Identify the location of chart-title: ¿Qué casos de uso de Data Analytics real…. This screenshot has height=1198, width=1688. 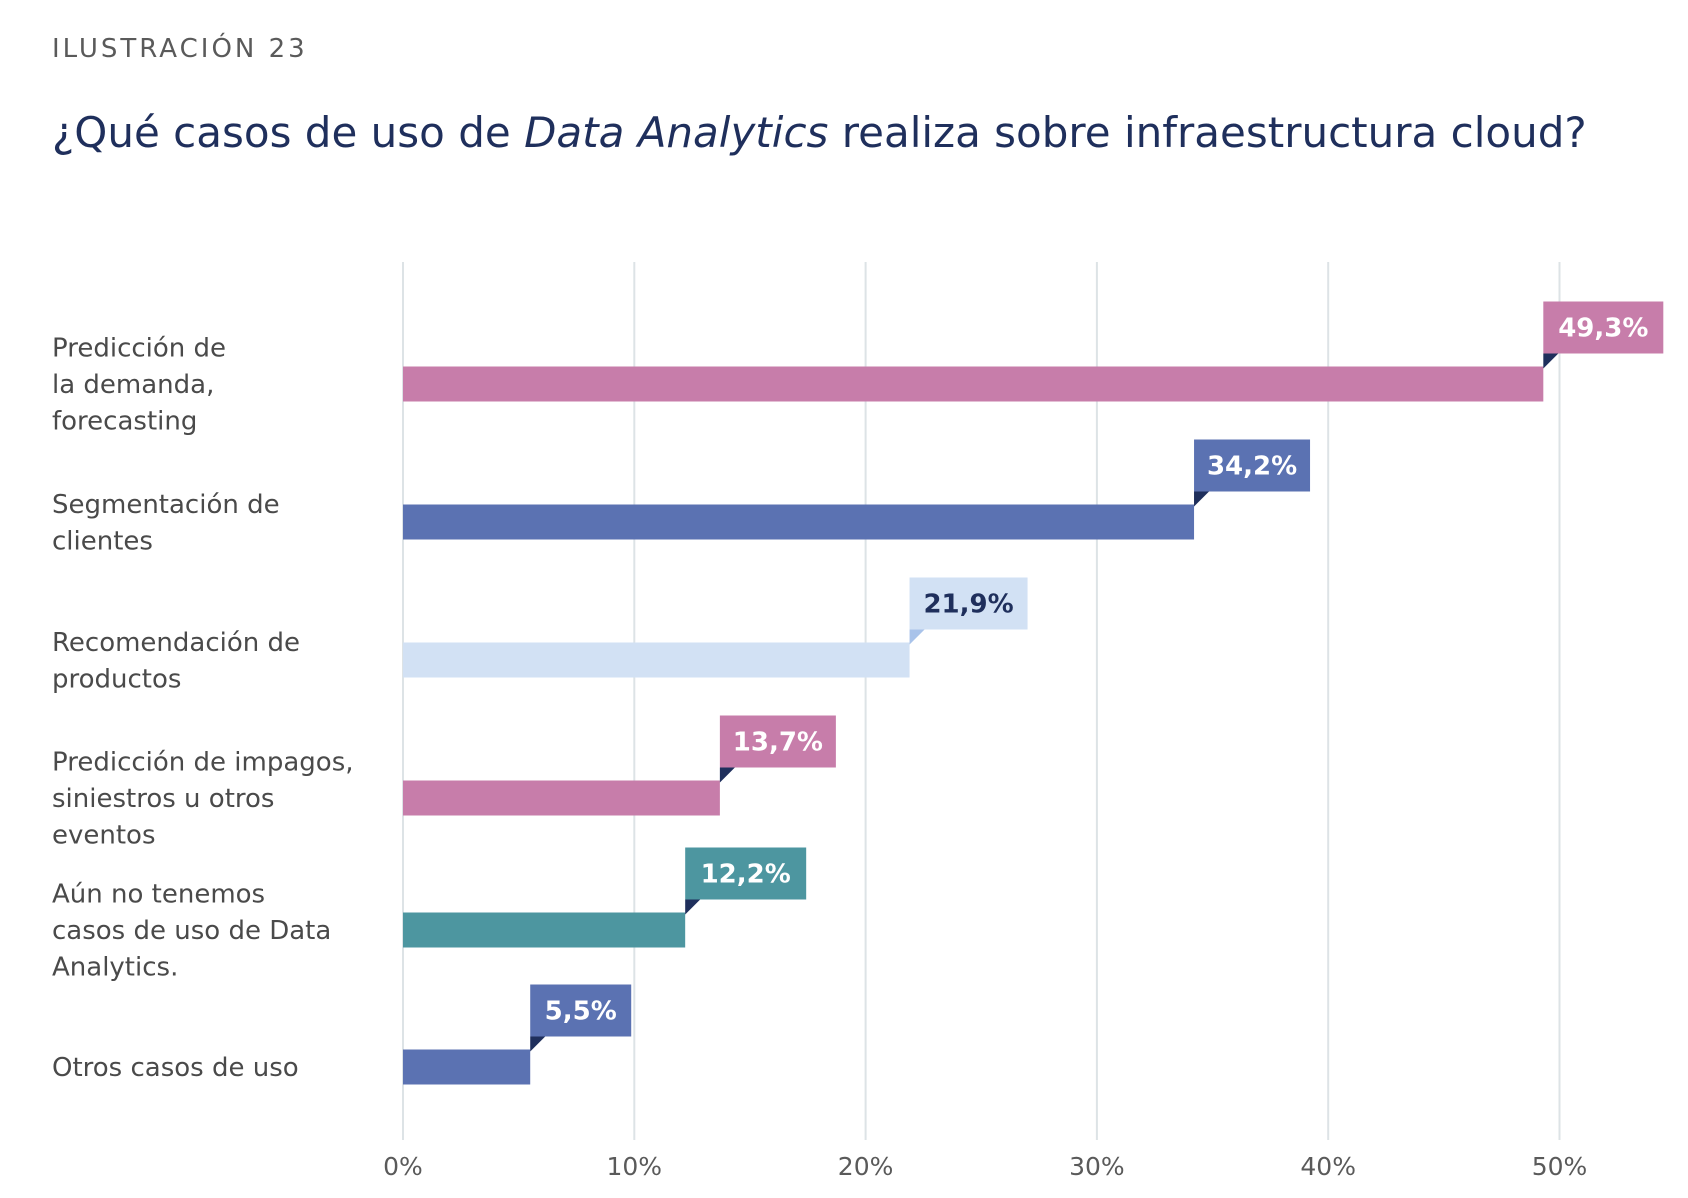
(819, 132).